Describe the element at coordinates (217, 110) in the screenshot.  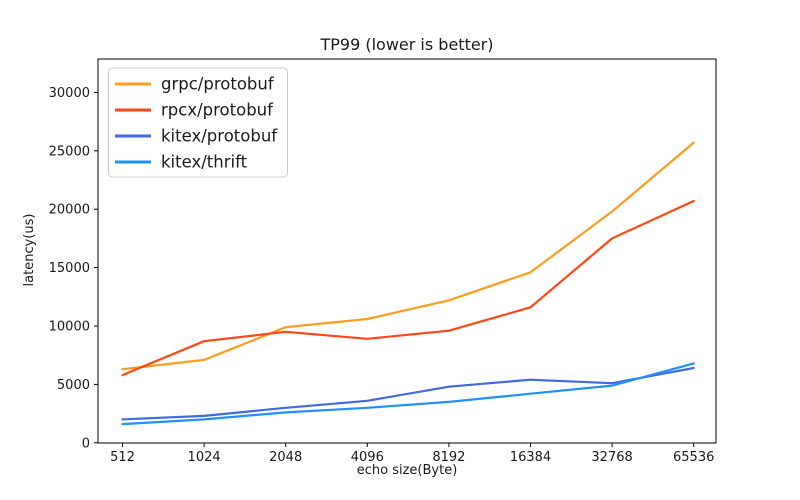
I see `legend-label: rpcx/protobuf` at that location.